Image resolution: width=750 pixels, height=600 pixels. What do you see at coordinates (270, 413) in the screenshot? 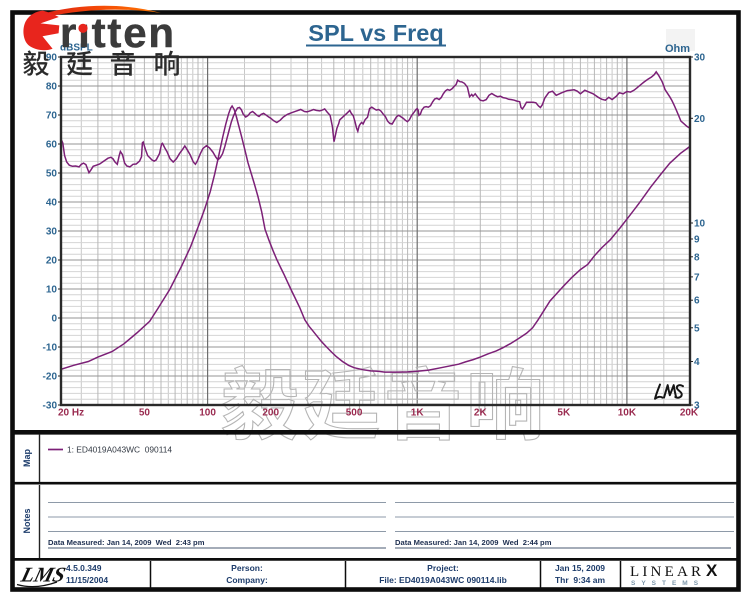
I see `svg-text: 200` at bounding box center [270, 413].